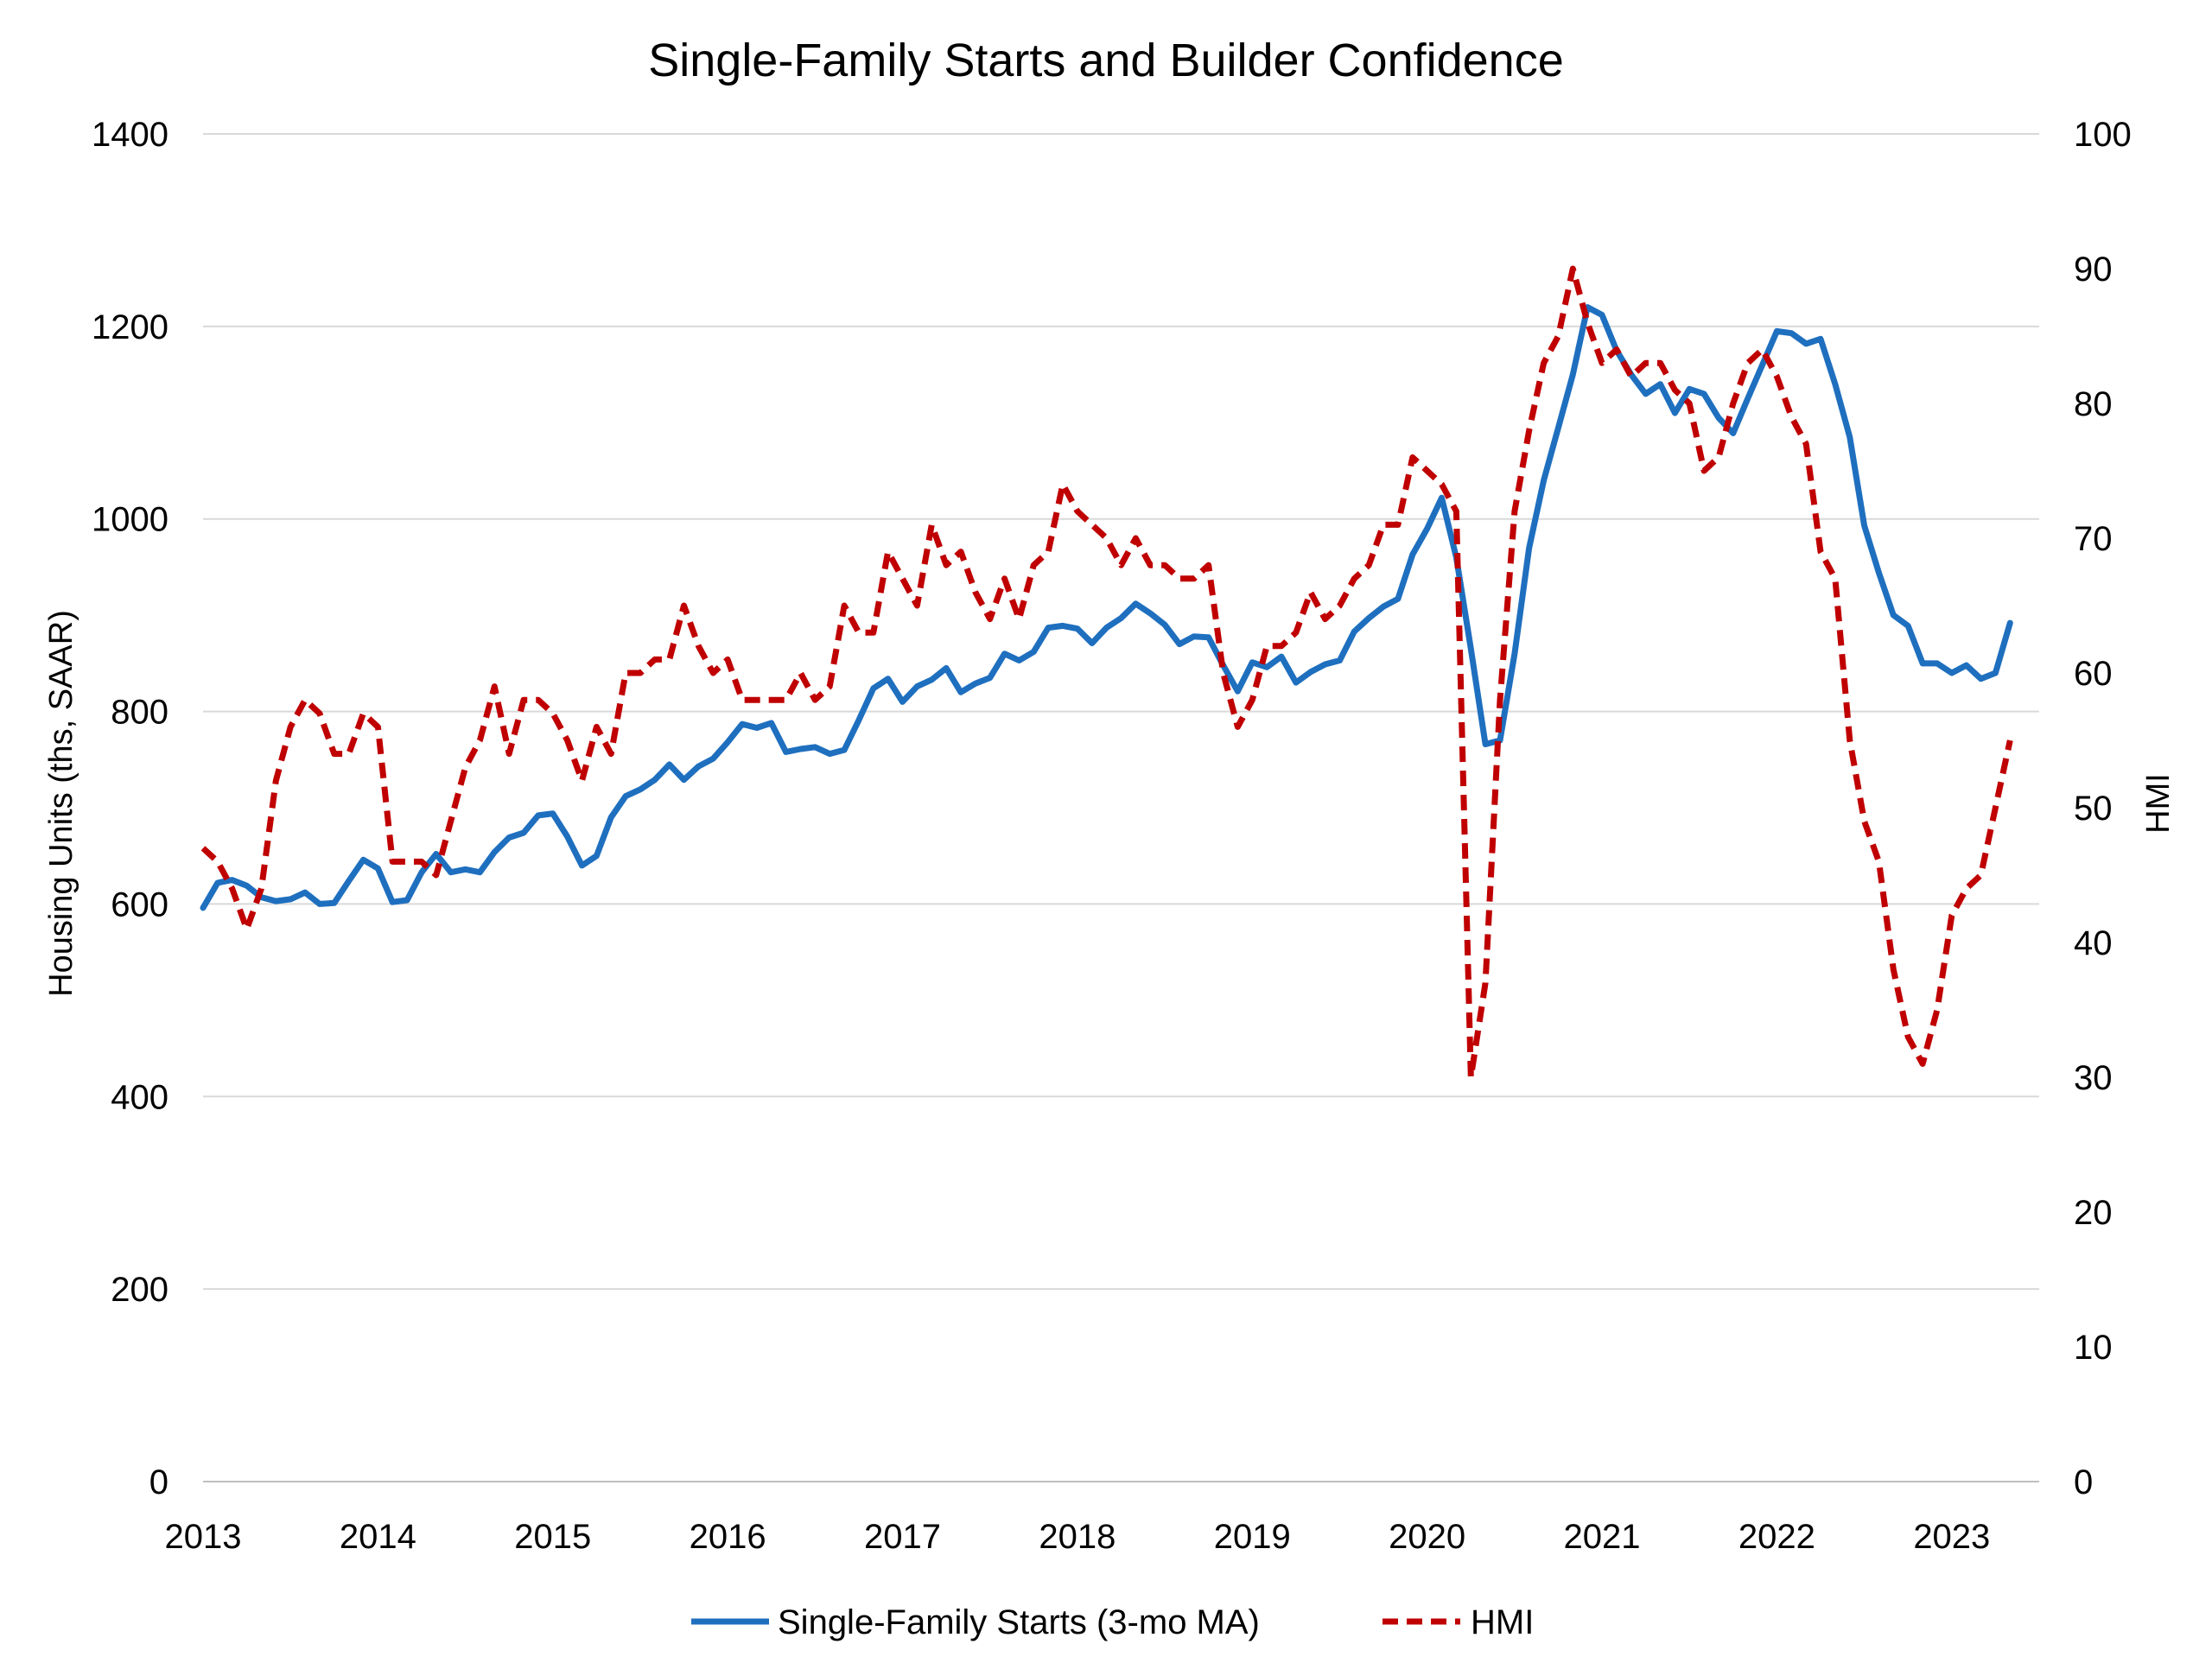 This screenshot has width=2212, height=1663. Describe the element at coordinates (139, 1290) in the screenshot. I see `y-tick-label: 200` at that location.